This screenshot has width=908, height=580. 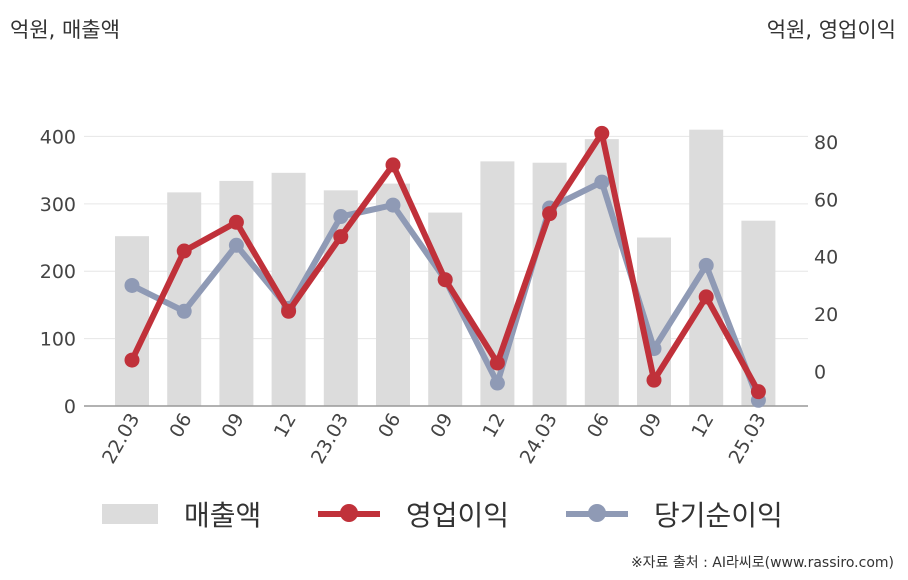 I want to click on legend-label-revenue: 매출액, so click(x=223, y=515).